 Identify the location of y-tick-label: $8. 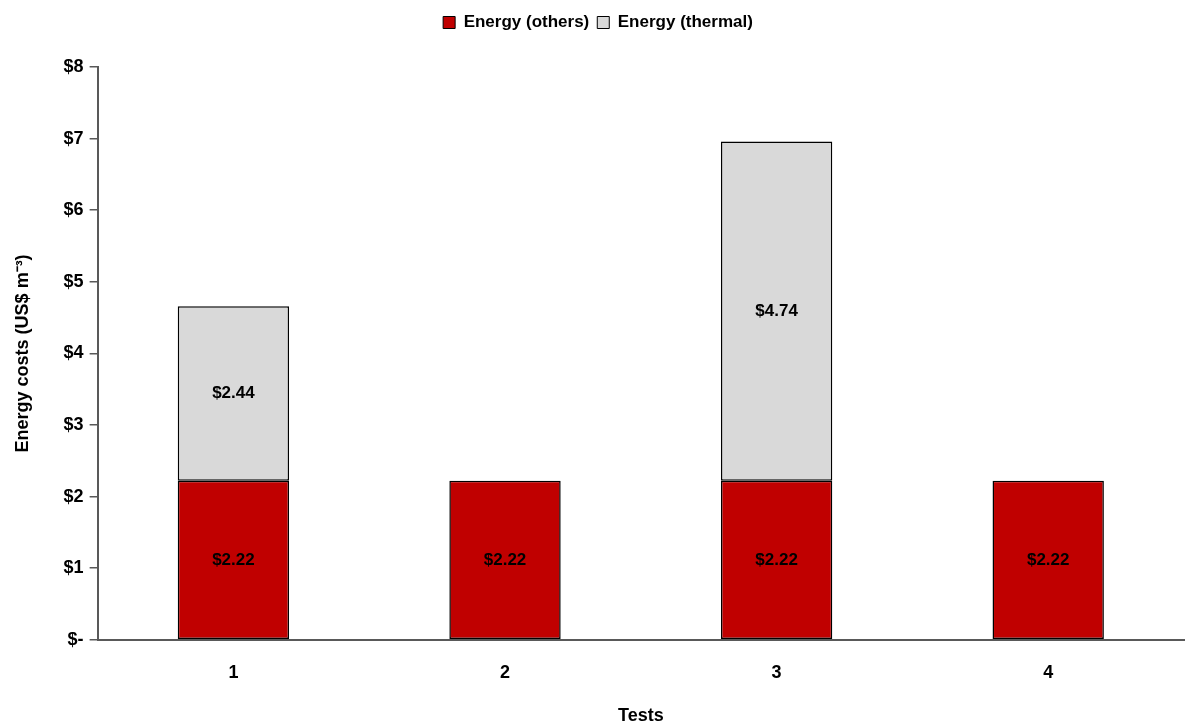
(73, 65).